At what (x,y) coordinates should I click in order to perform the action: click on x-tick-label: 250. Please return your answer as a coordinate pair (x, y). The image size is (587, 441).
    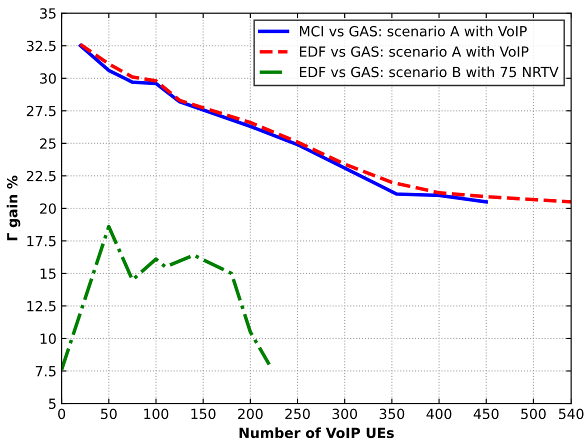
    Looking at the image, I should click on (297, 414).